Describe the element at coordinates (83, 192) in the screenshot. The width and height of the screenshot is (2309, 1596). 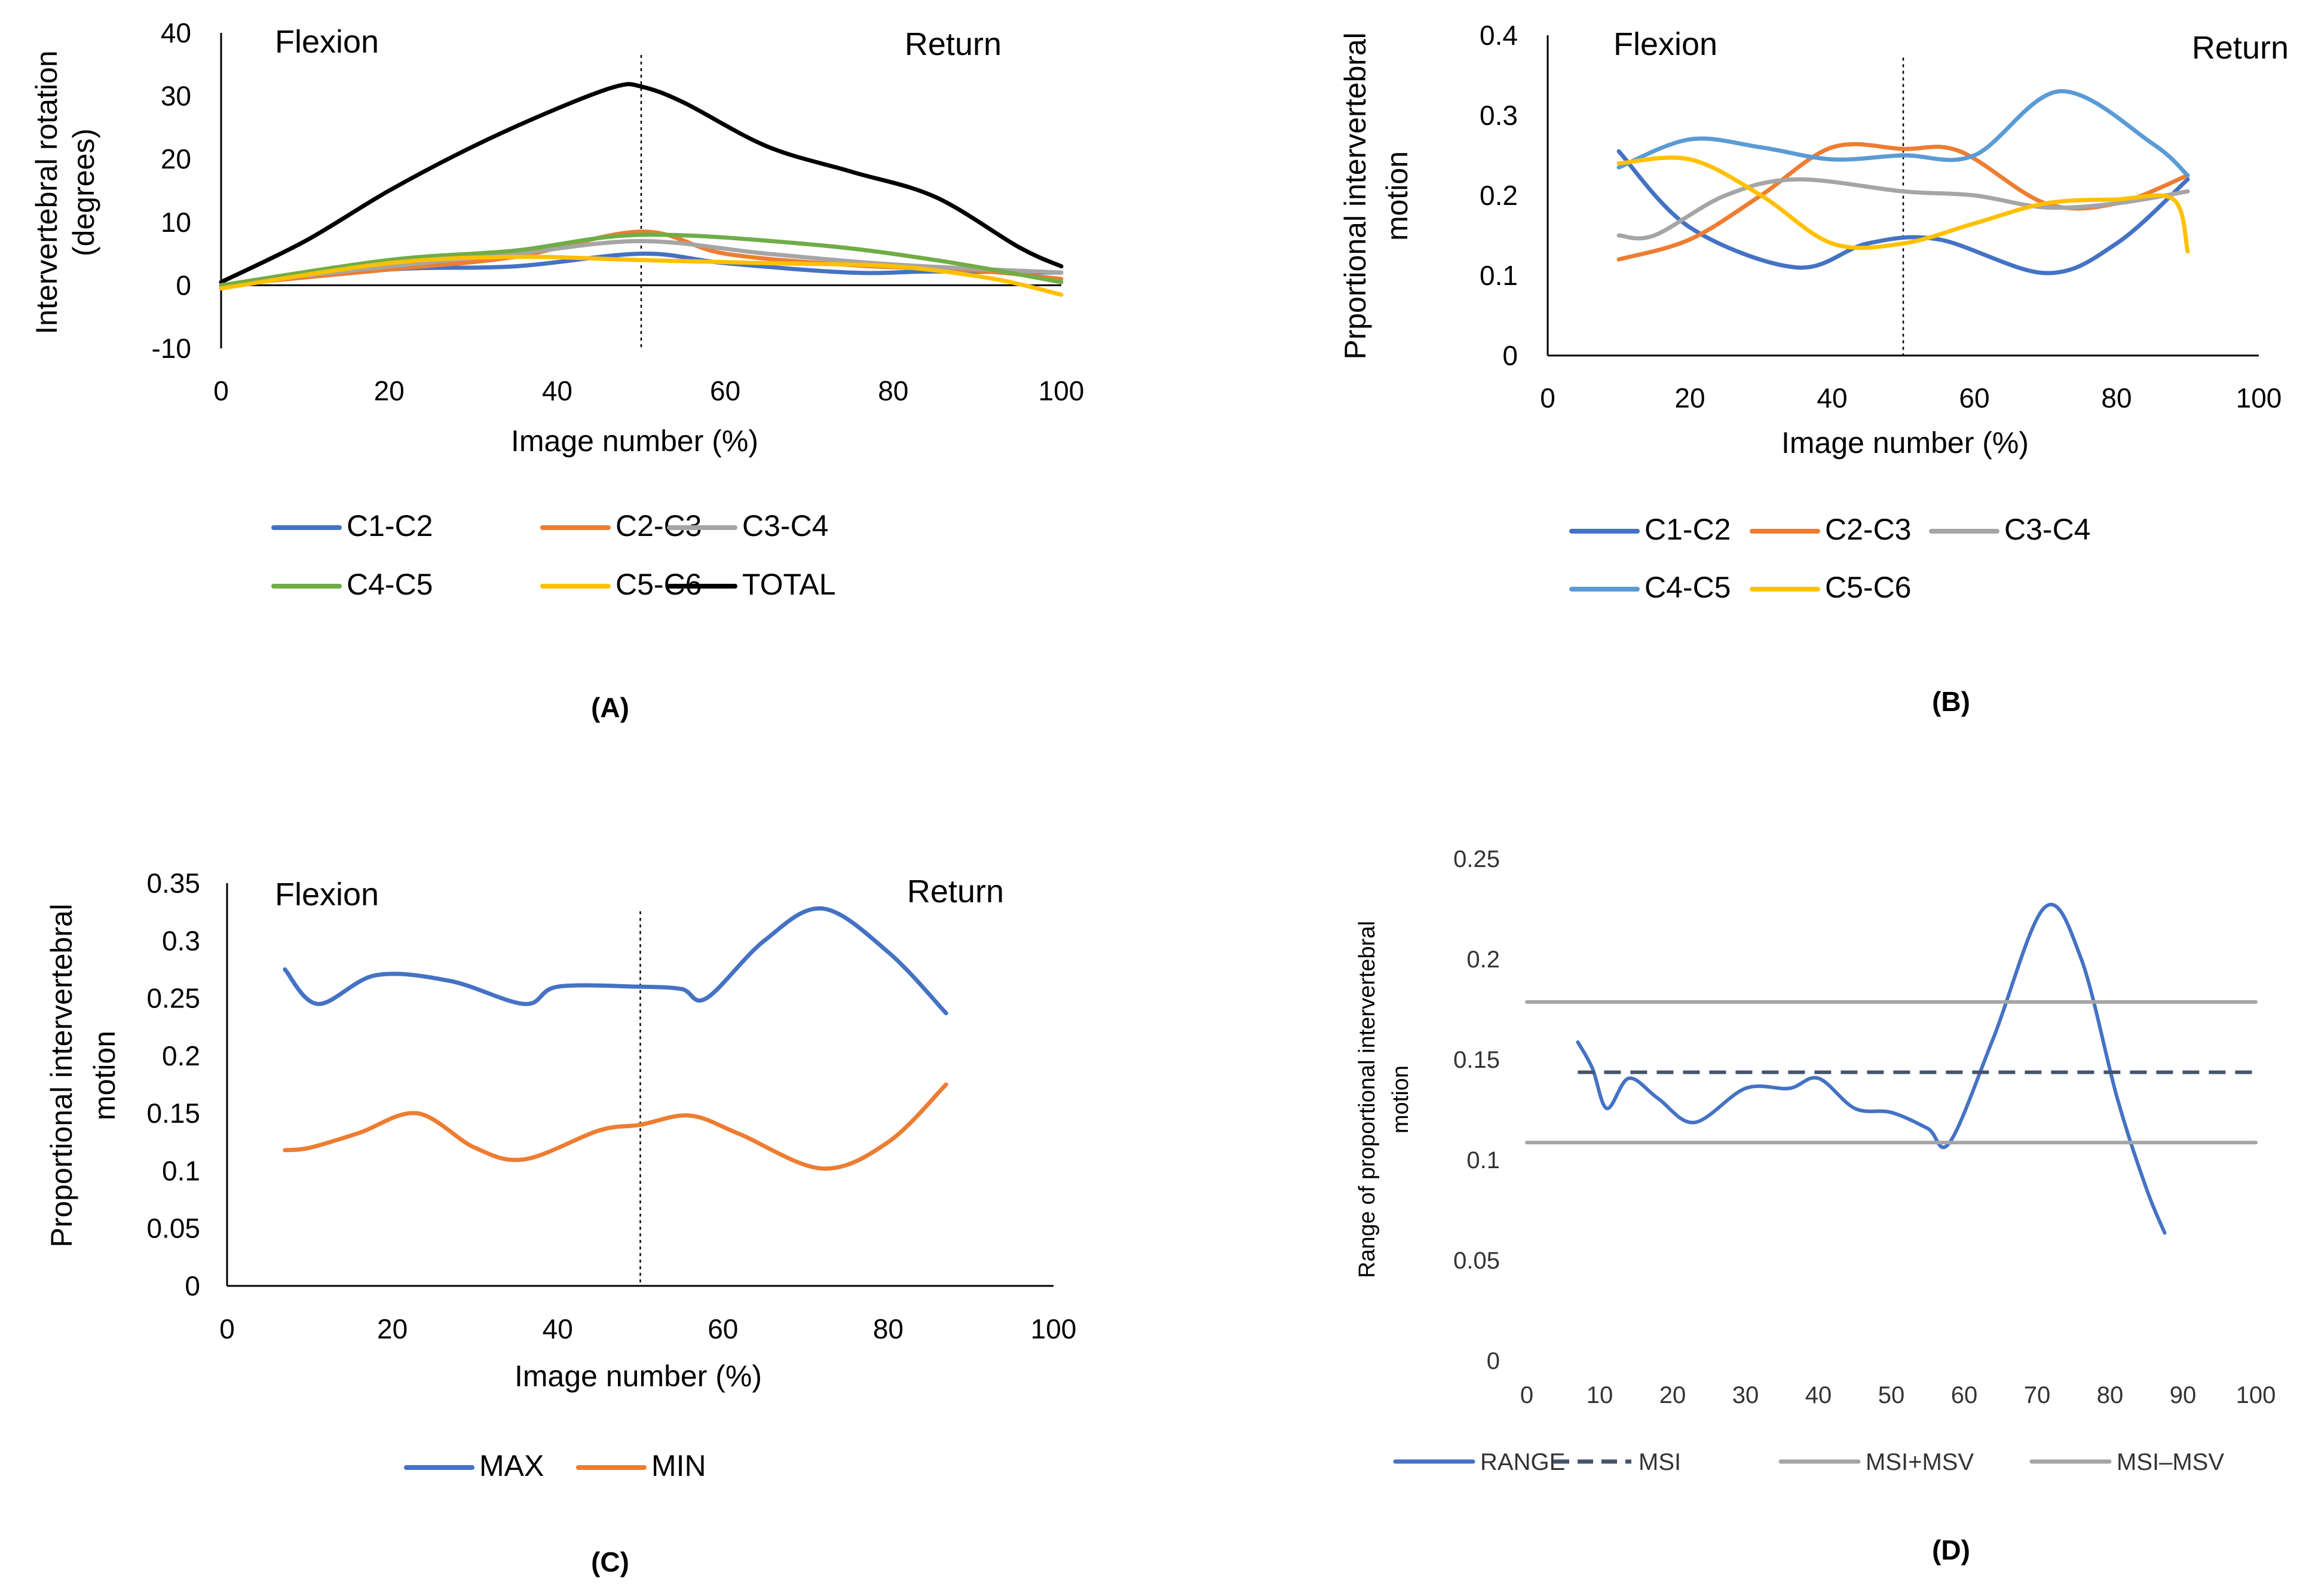
I see `y-axis-title-line: (degrees)` at that location.